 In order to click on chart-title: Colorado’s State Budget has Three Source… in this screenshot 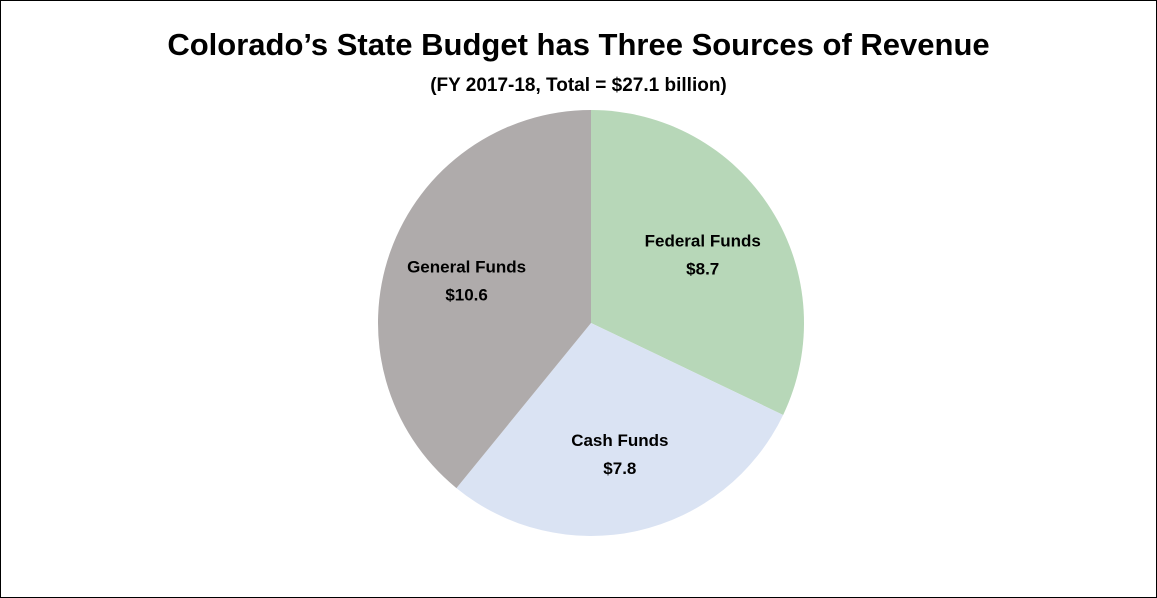, I will do `click(578, 44)`.